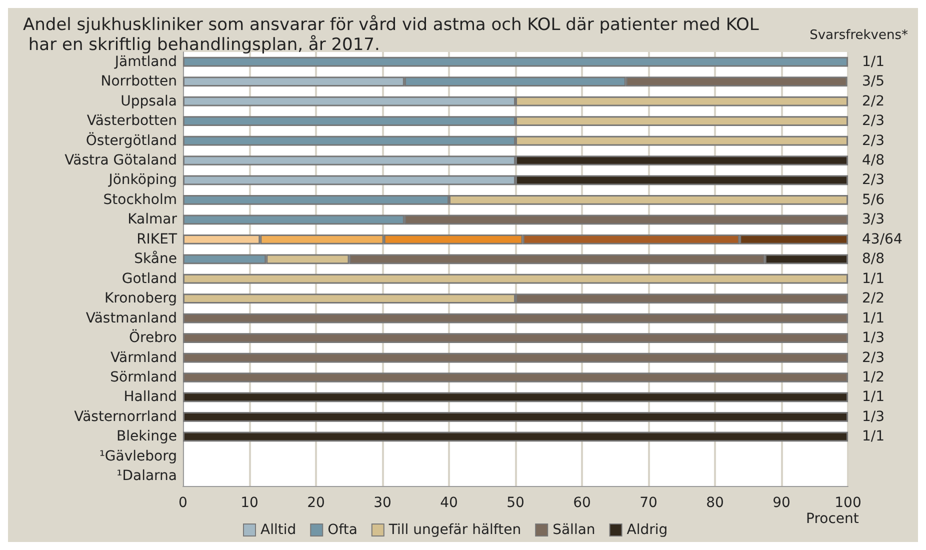 The image size is (926, 550). What do you see at coordinates (833, 519) in the screenshot?
I see `x-axis-title: Procent` at bounding box center [833, 519].